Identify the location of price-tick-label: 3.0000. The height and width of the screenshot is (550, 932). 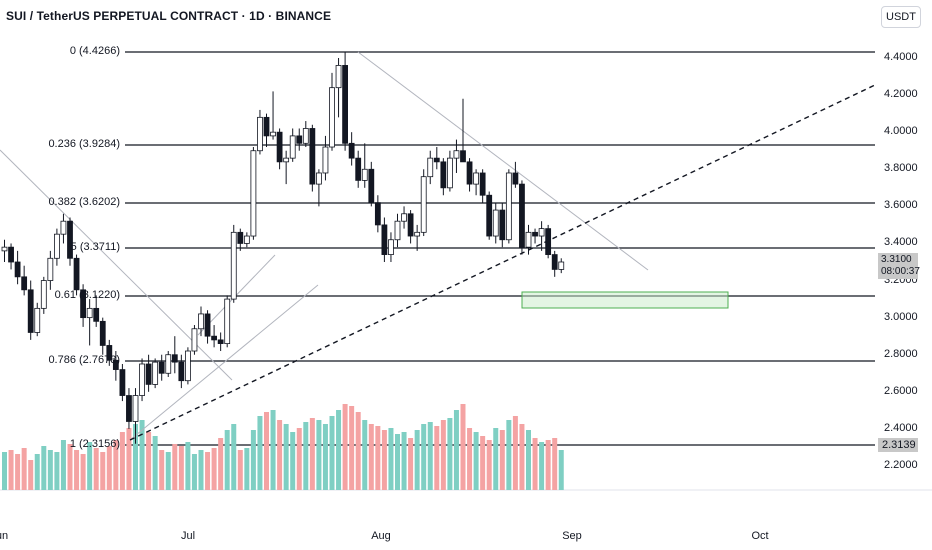
(901, 316).